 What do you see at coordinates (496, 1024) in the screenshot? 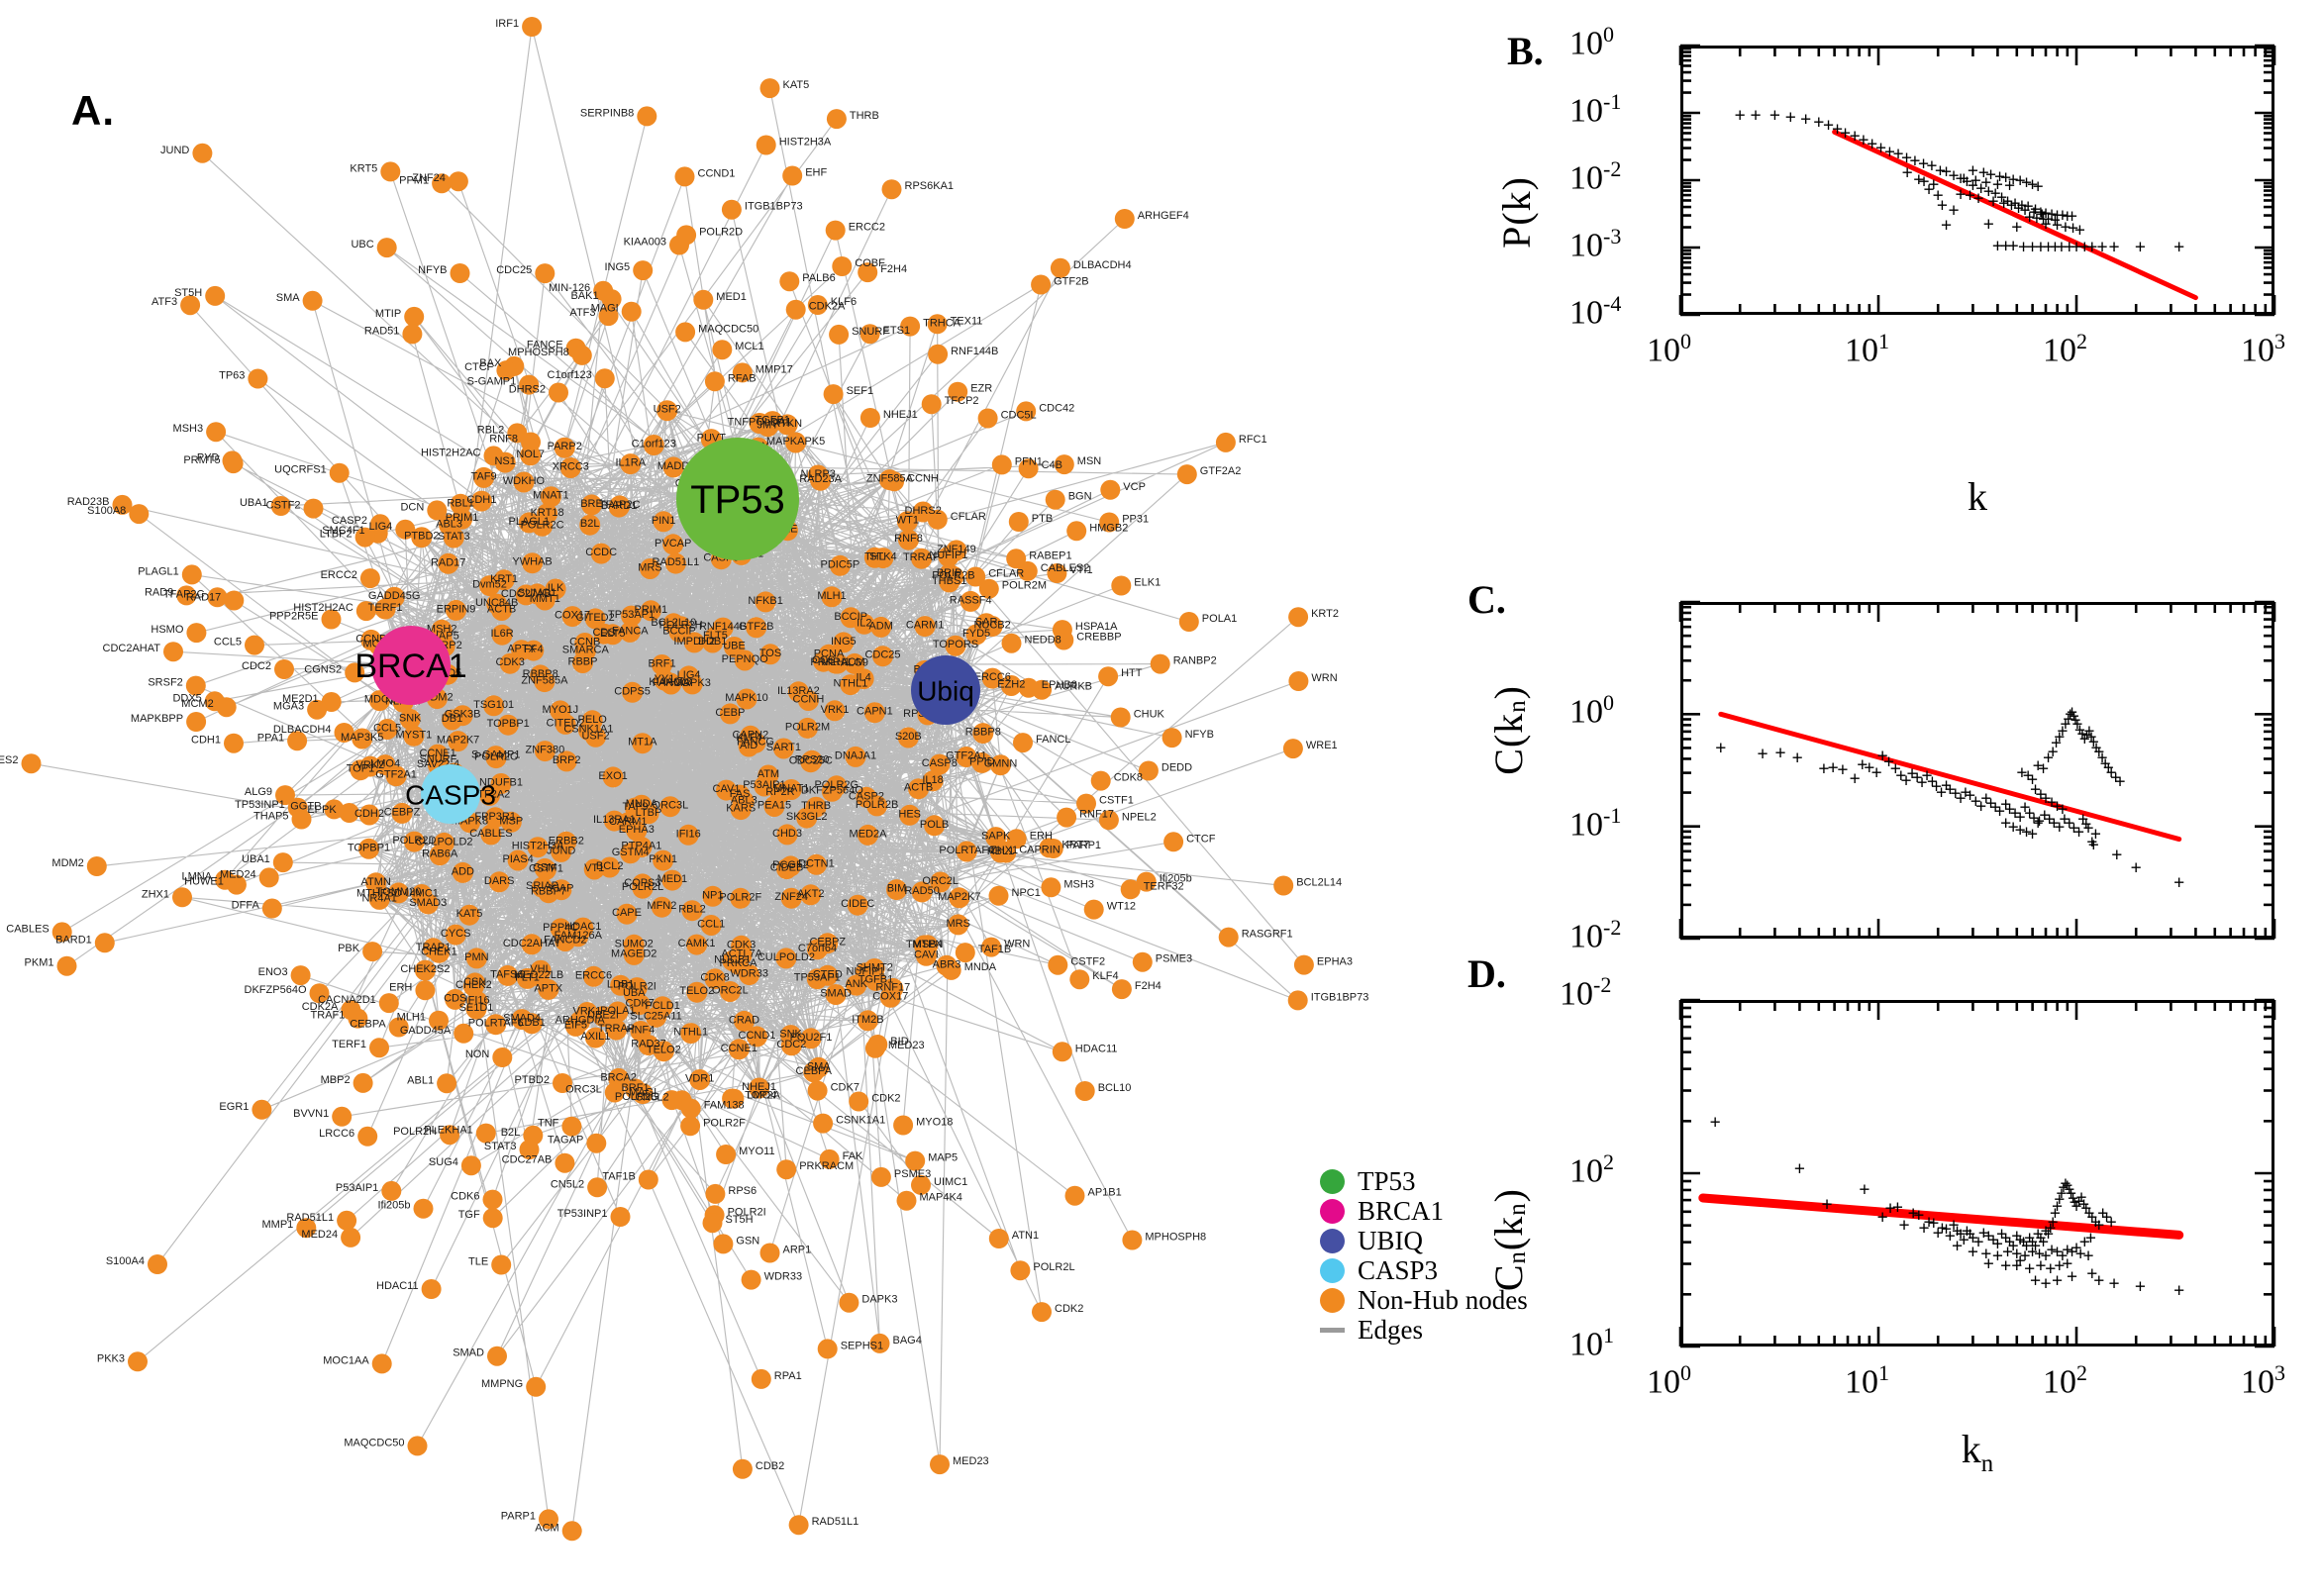
I see `svg-text: POLRTAF6` at bounding box center [496, 1024].